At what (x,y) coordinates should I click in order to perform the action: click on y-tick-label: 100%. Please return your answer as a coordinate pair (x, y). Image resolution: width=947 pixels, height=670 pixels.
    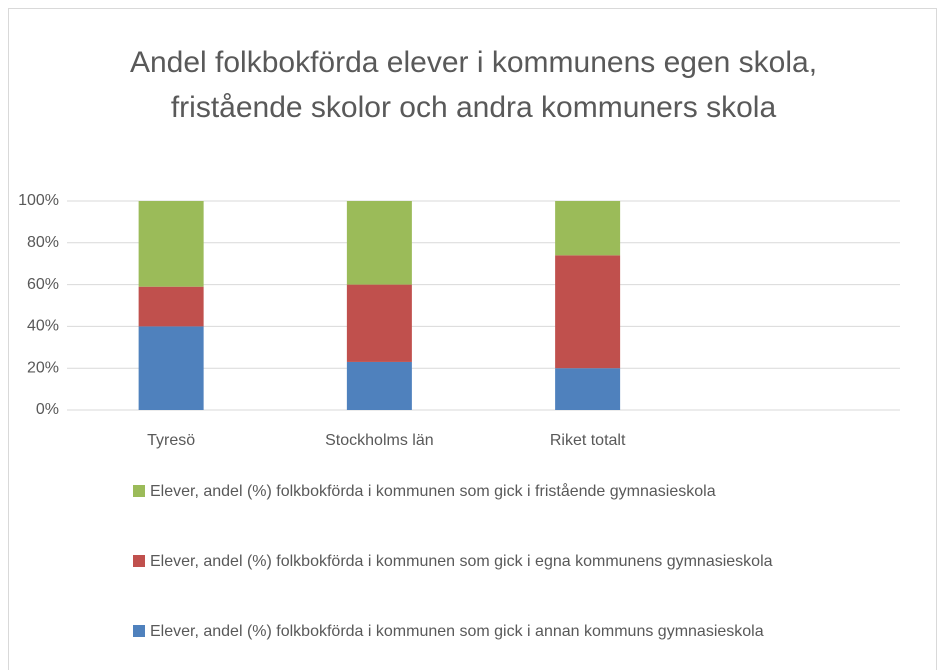
    Looking at the image, I should click on (38, 200).